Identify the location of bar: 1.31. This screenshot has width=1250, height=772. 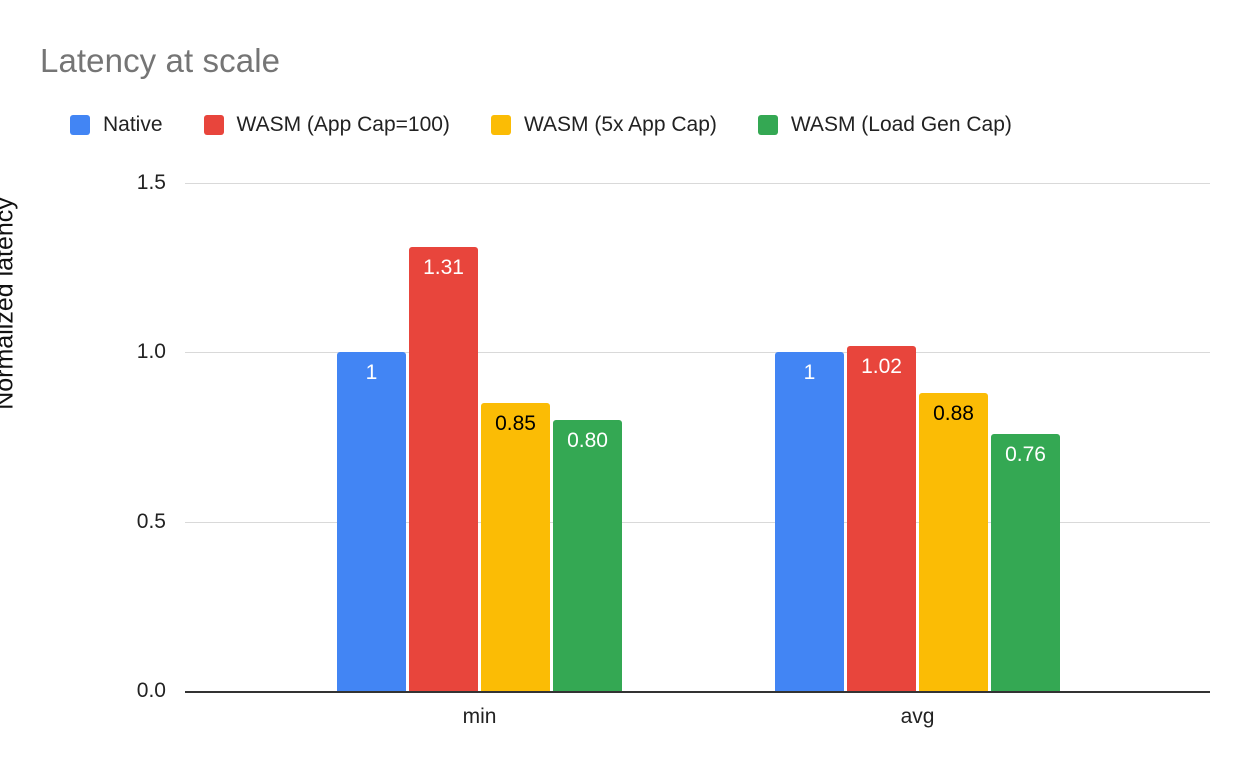
(443, 469).